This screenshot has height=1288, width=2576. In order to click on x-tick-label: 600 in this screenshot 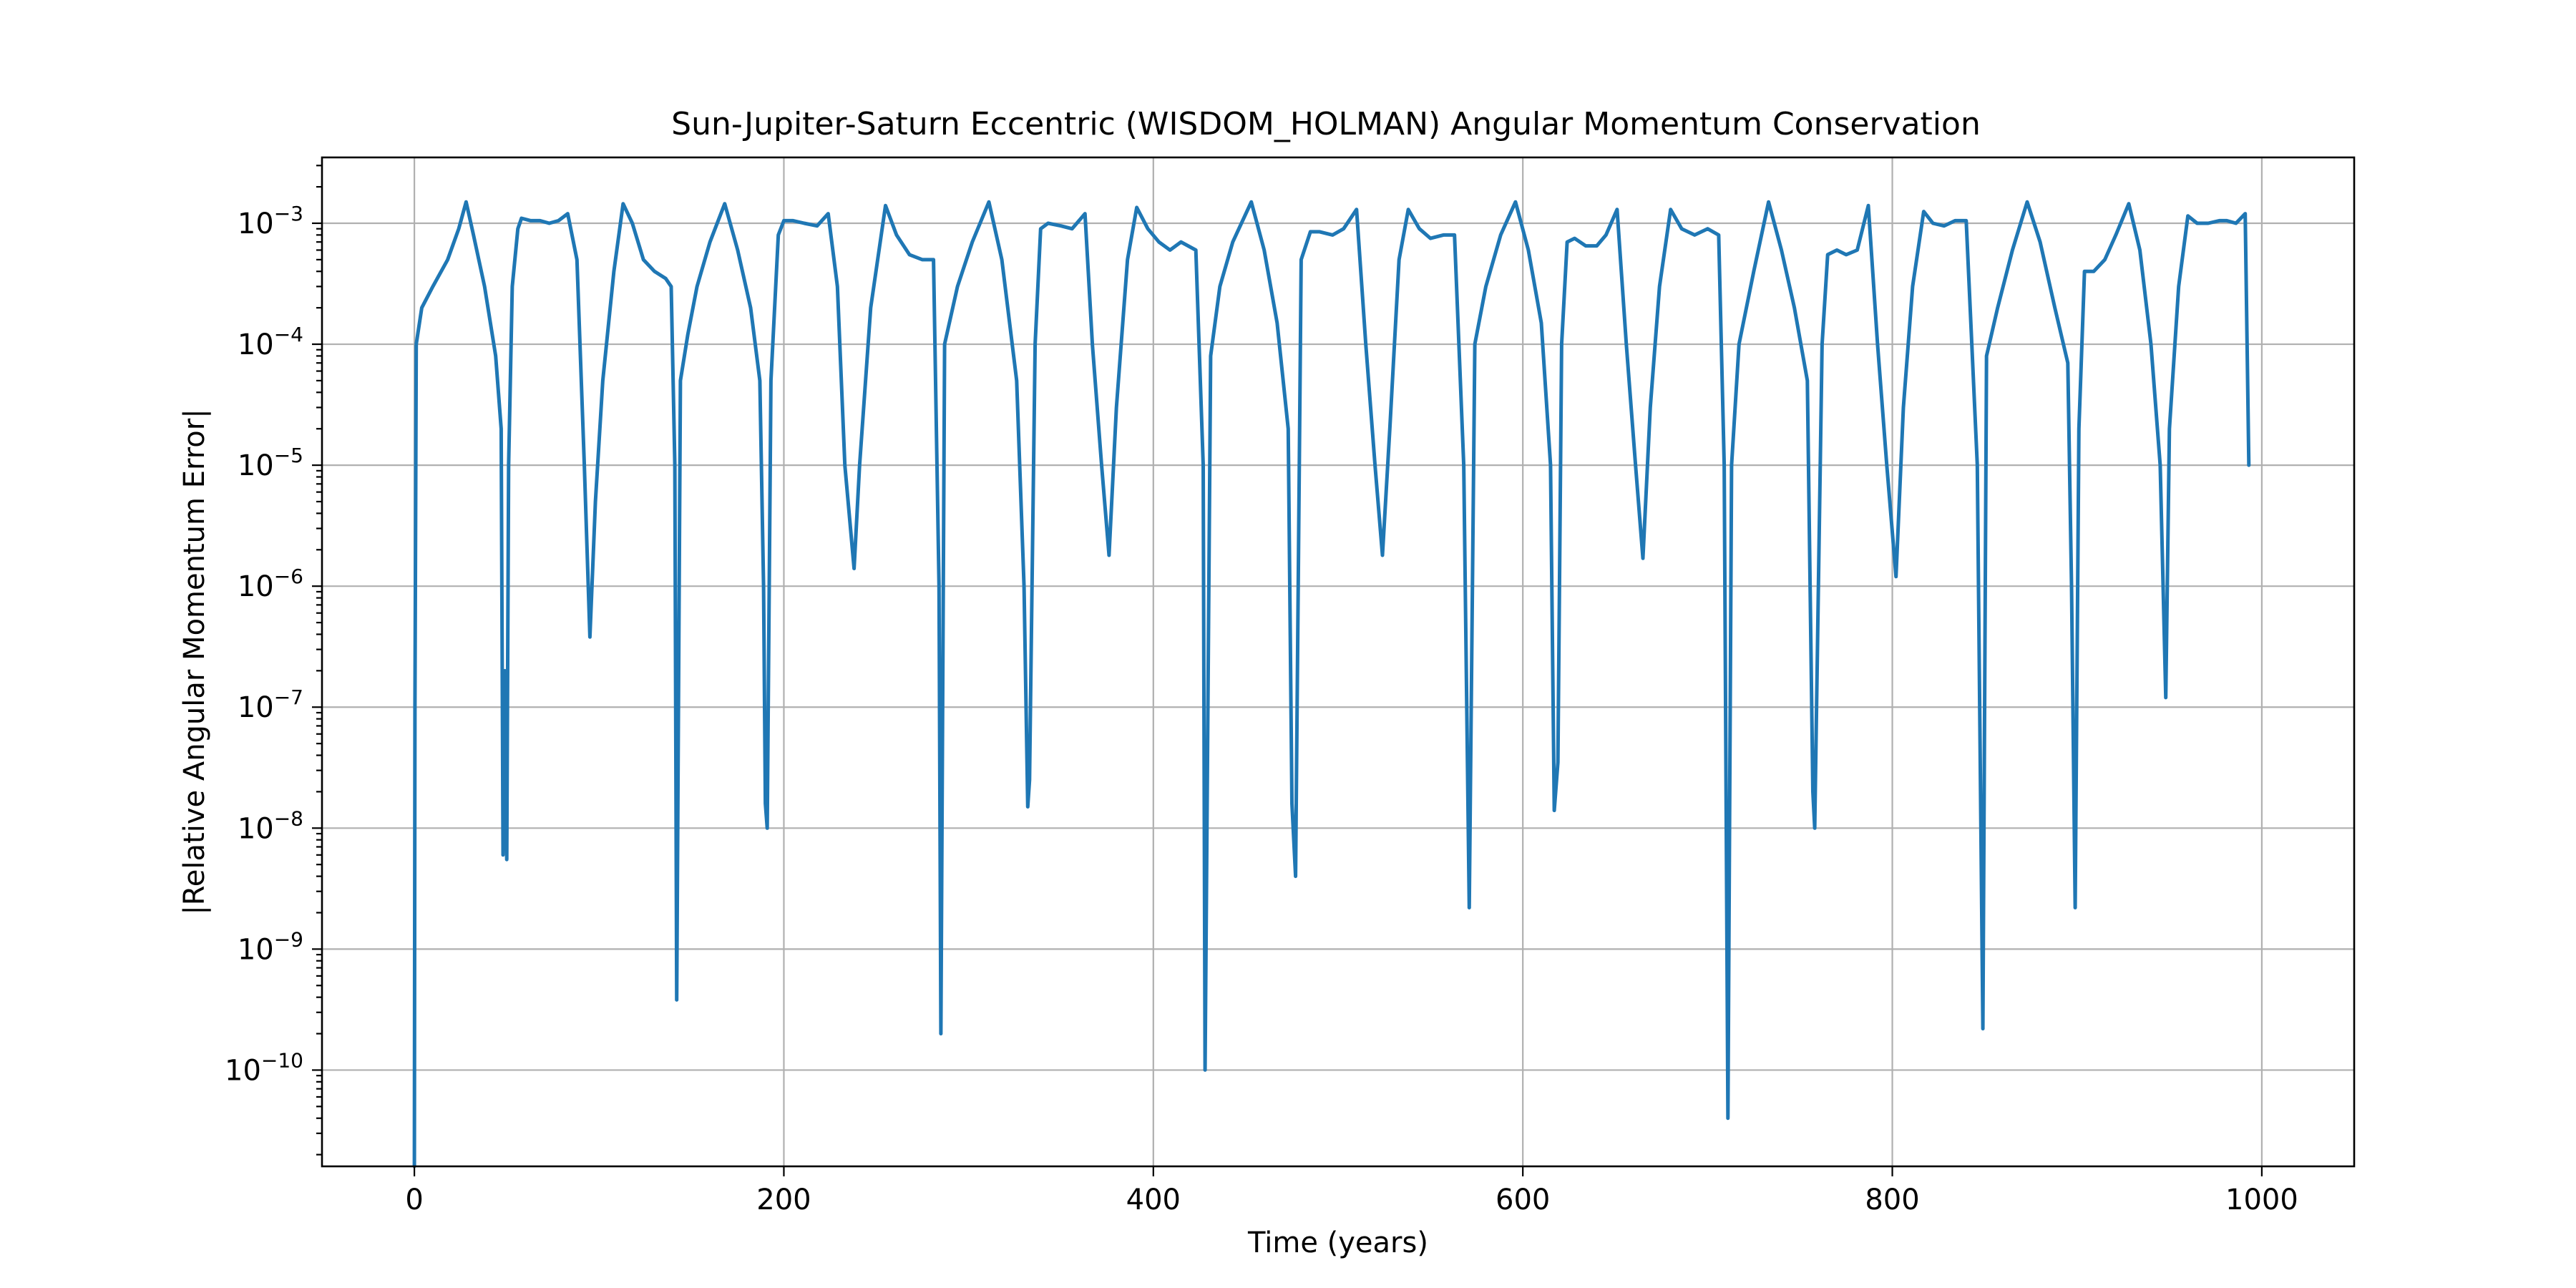, I will do `click(1523, 1200)`.